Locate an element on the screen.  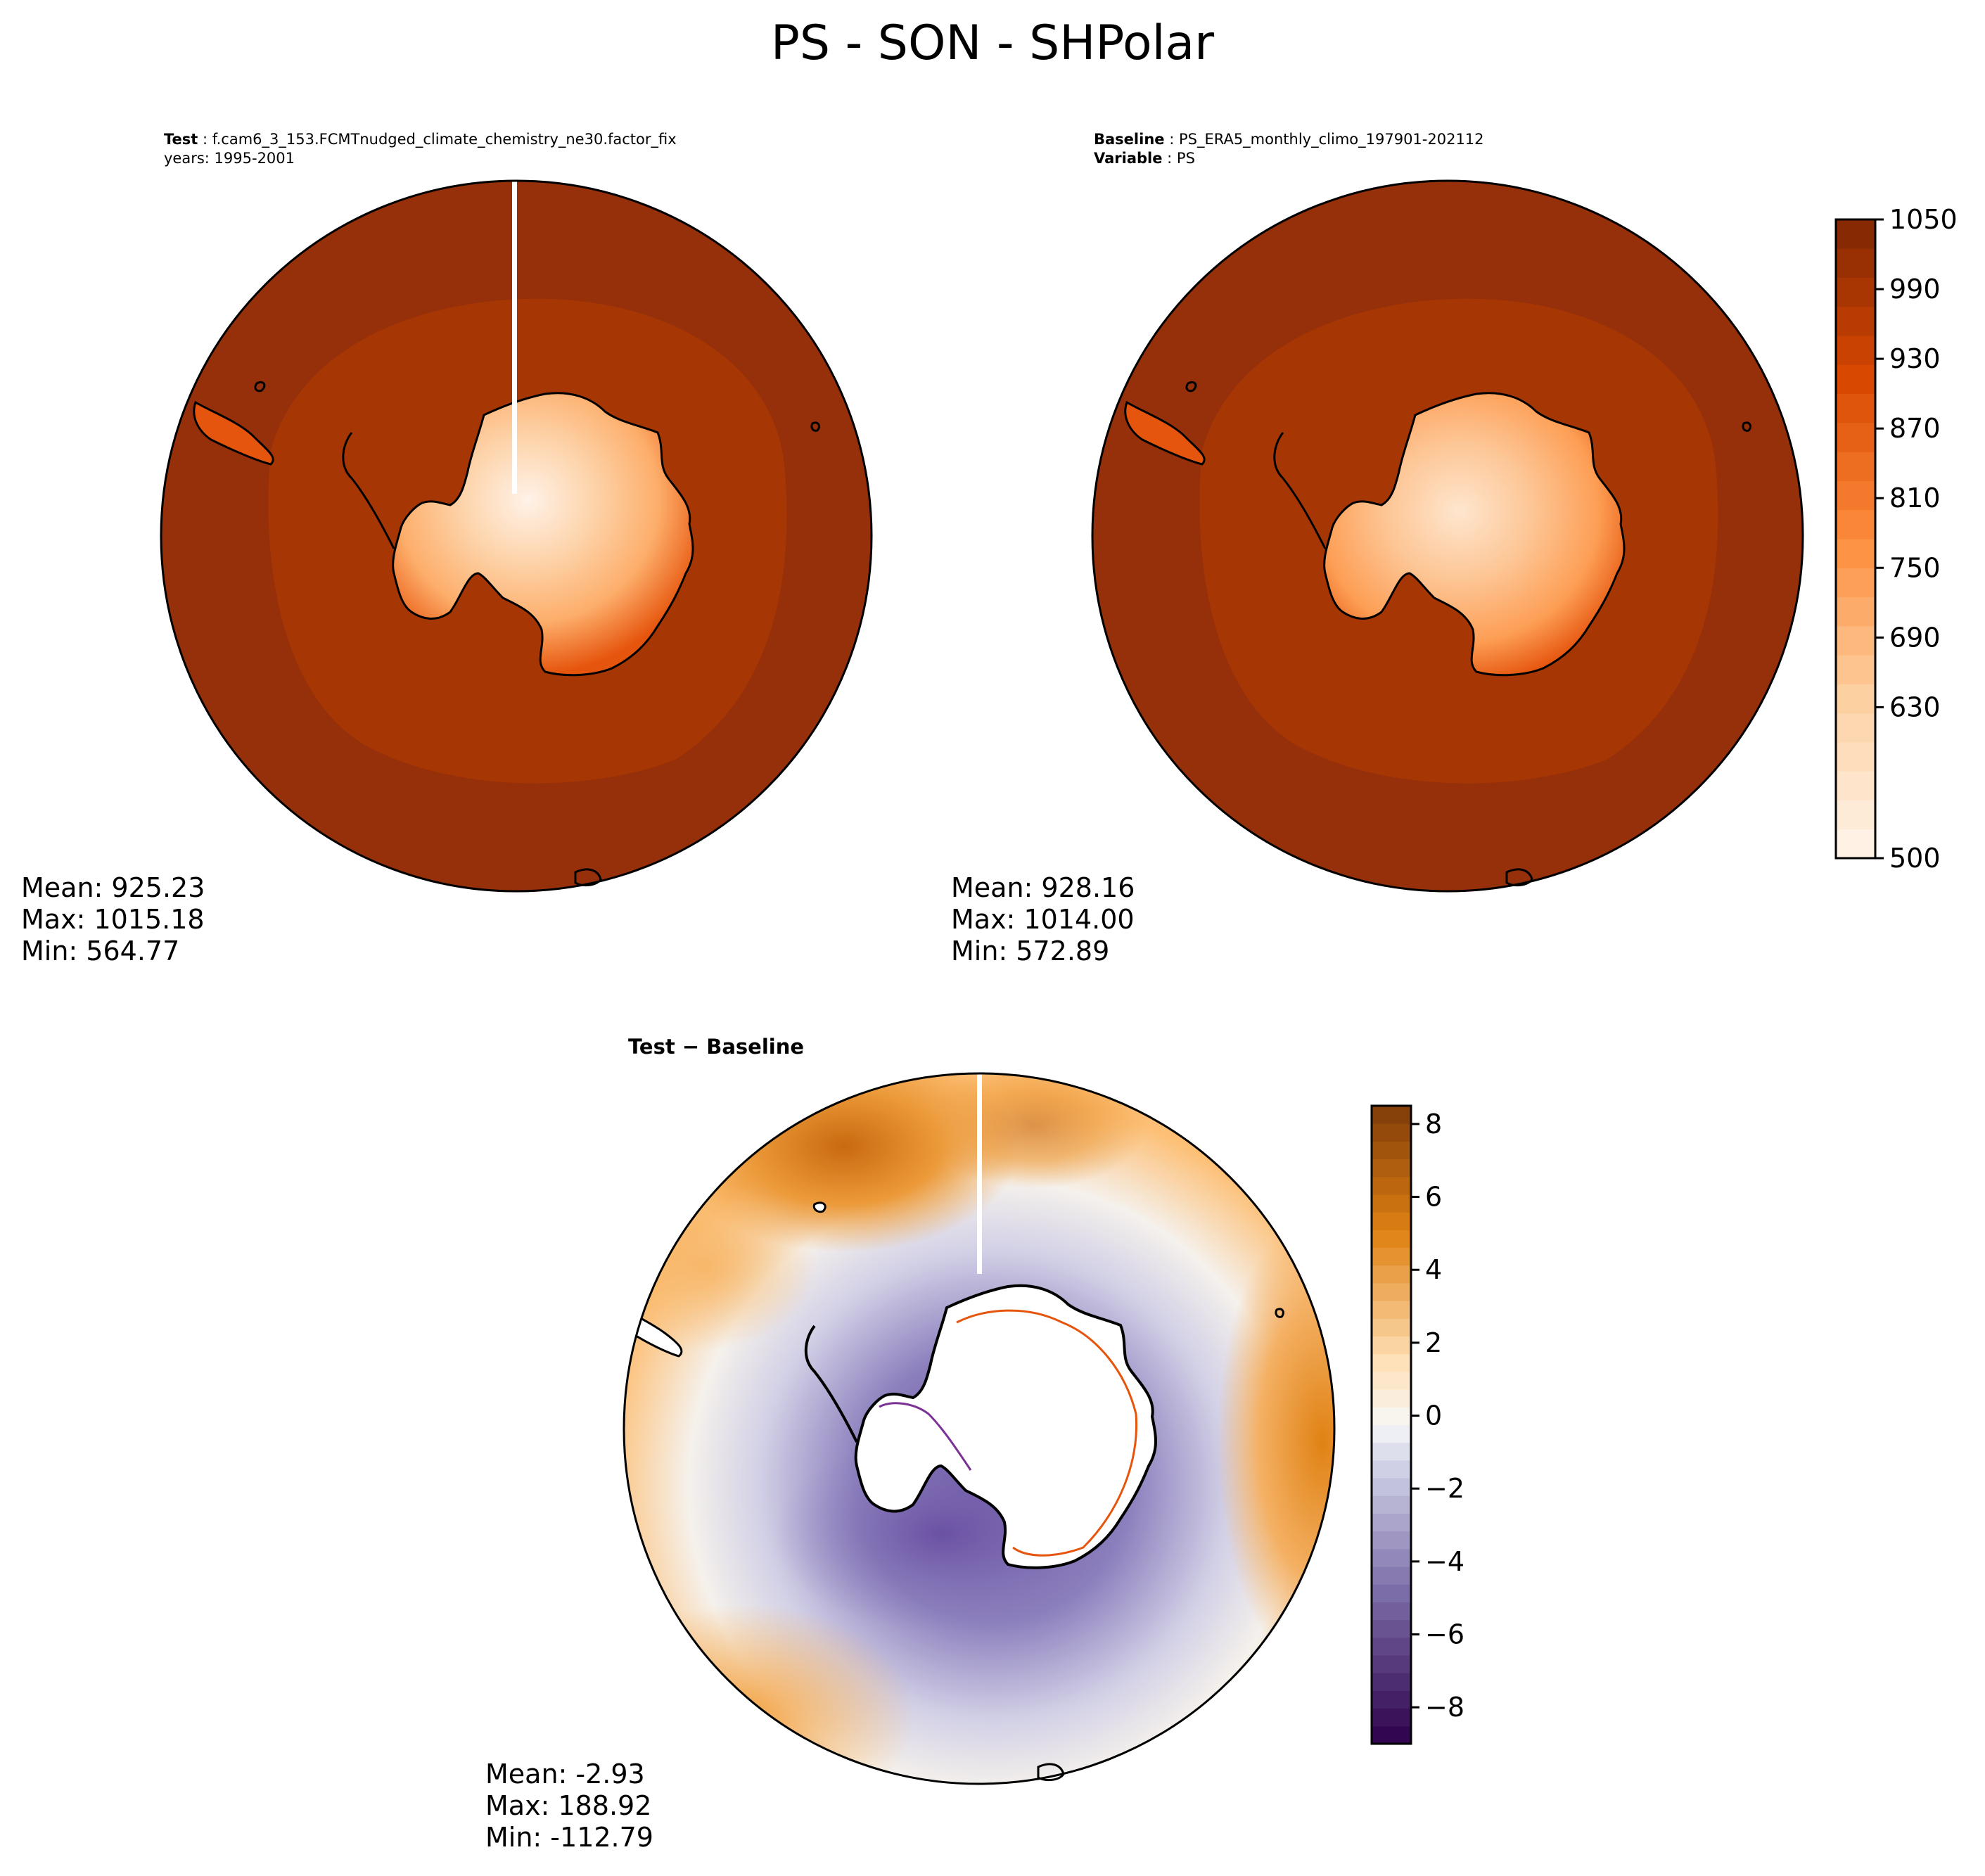
variable-label: Variable is located at coordinates (1128, 158).